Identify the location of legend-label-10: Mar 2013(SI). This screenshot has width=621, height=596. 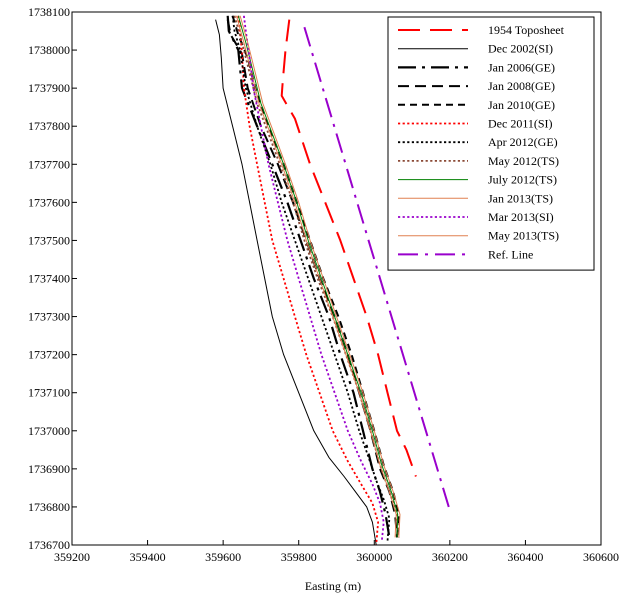
(521, 217).